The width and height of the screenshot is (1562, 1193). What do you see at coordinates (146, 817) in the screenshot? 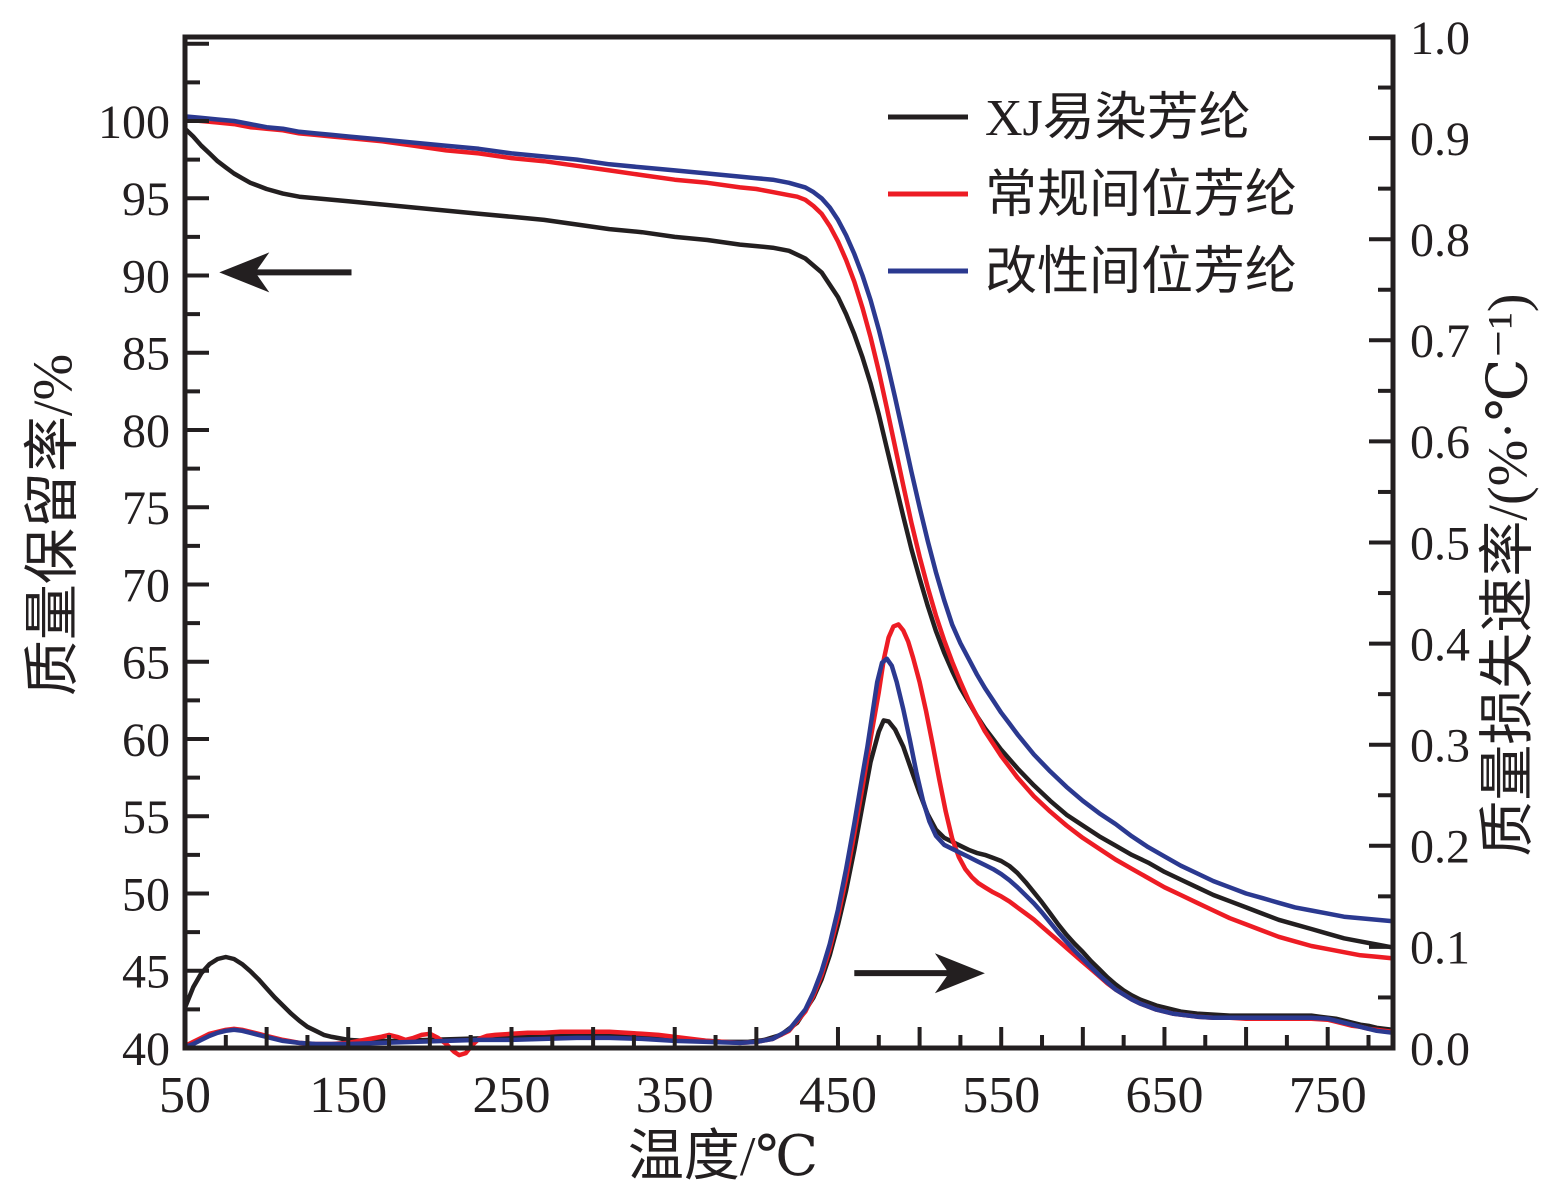
I see `left-y-tick-label-55: 55` at bounding box center [146, 817].